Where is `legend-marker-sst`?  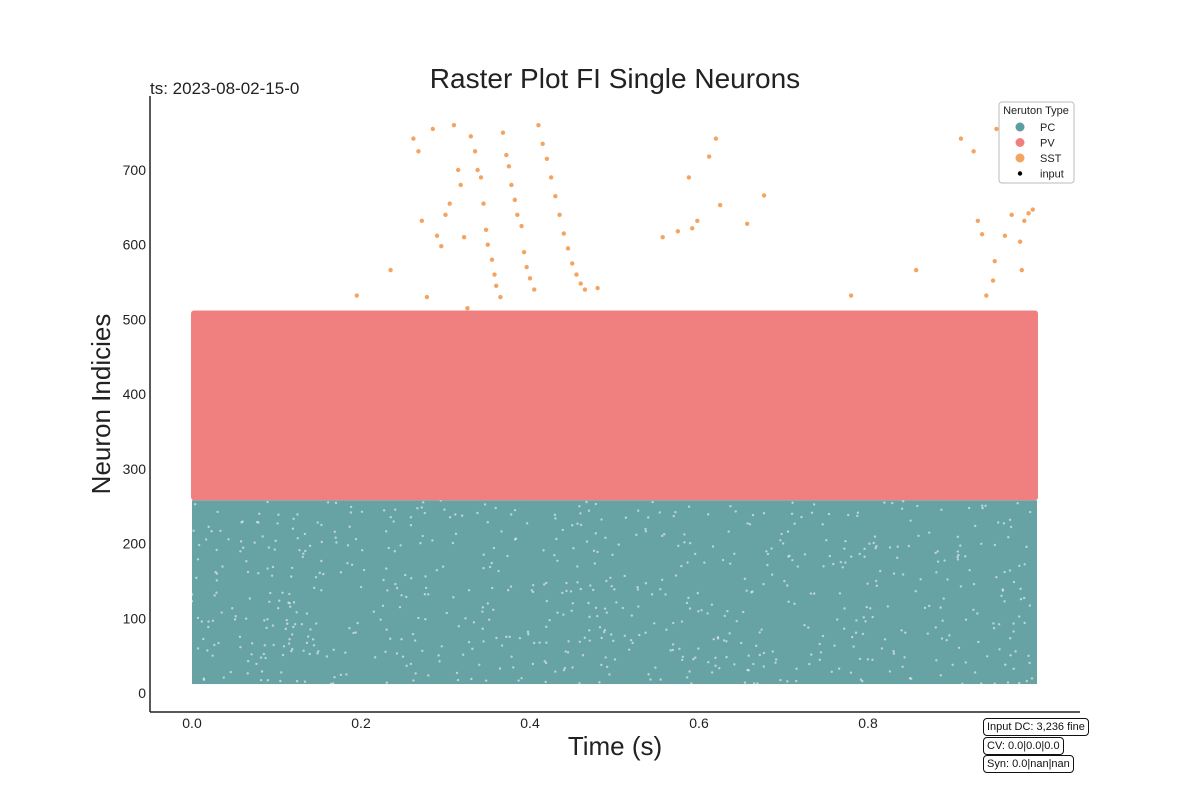
legend-marker-sst is located at coordinates (1020, 158).